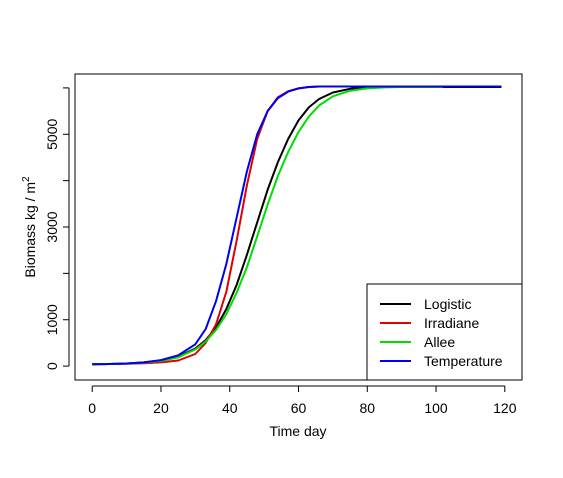  I want to click on legend-label: Irradiane, so click(451, 323).